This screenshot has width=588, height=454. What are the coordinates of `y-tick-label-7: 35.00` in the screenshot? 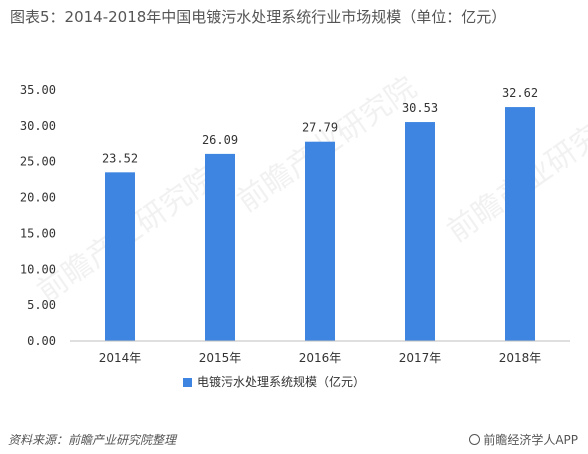 It's located at (38, 90).